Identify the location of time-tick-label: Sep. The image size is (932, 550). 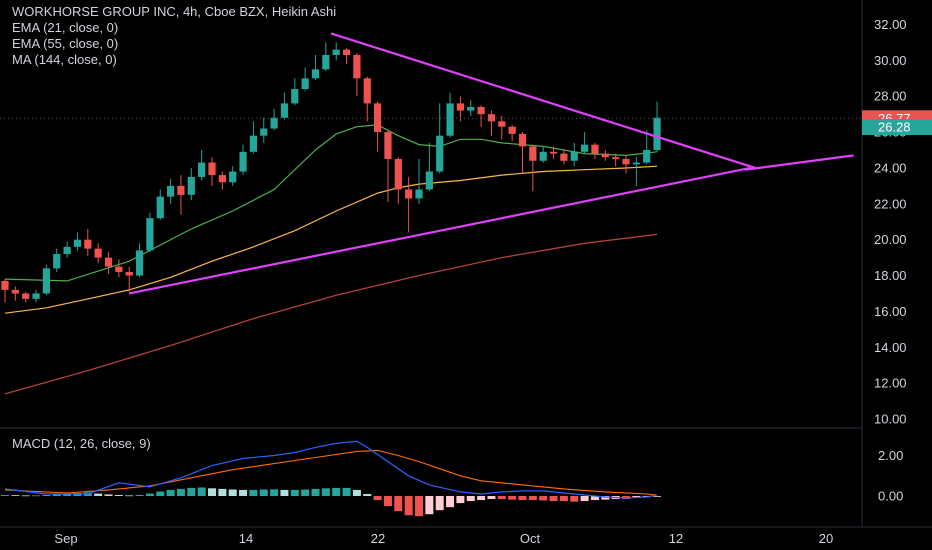
(65, 538).